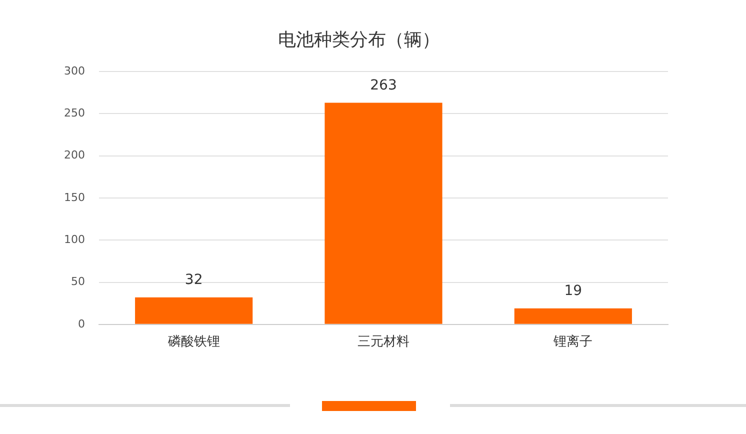 Image resolution: width=746 pixels, height=434 pixels. What do you see at coordinates (74, 71) in the screenshot?
I see `y-tick-label: 300` at bounding box center [74, 71].